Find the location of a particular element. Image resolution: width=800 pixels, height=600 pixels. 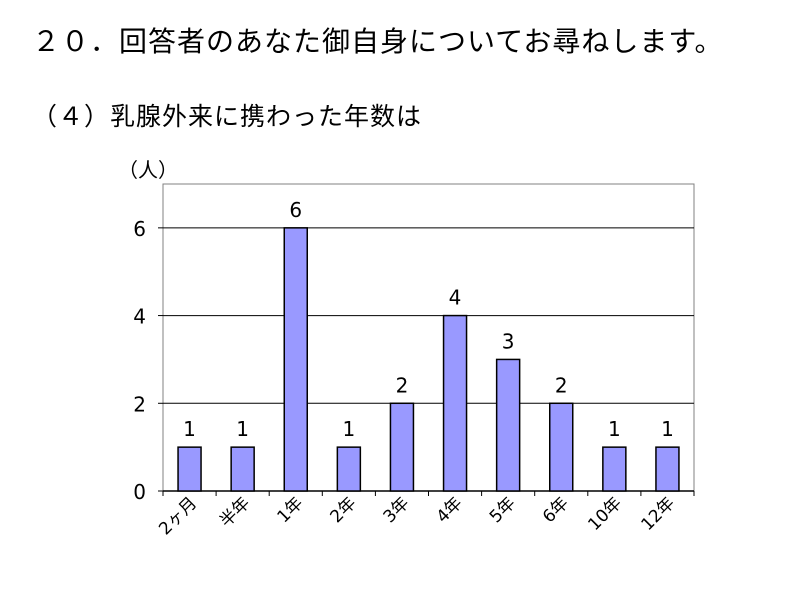

data-label: 3 is located at coordinates (508, 341).